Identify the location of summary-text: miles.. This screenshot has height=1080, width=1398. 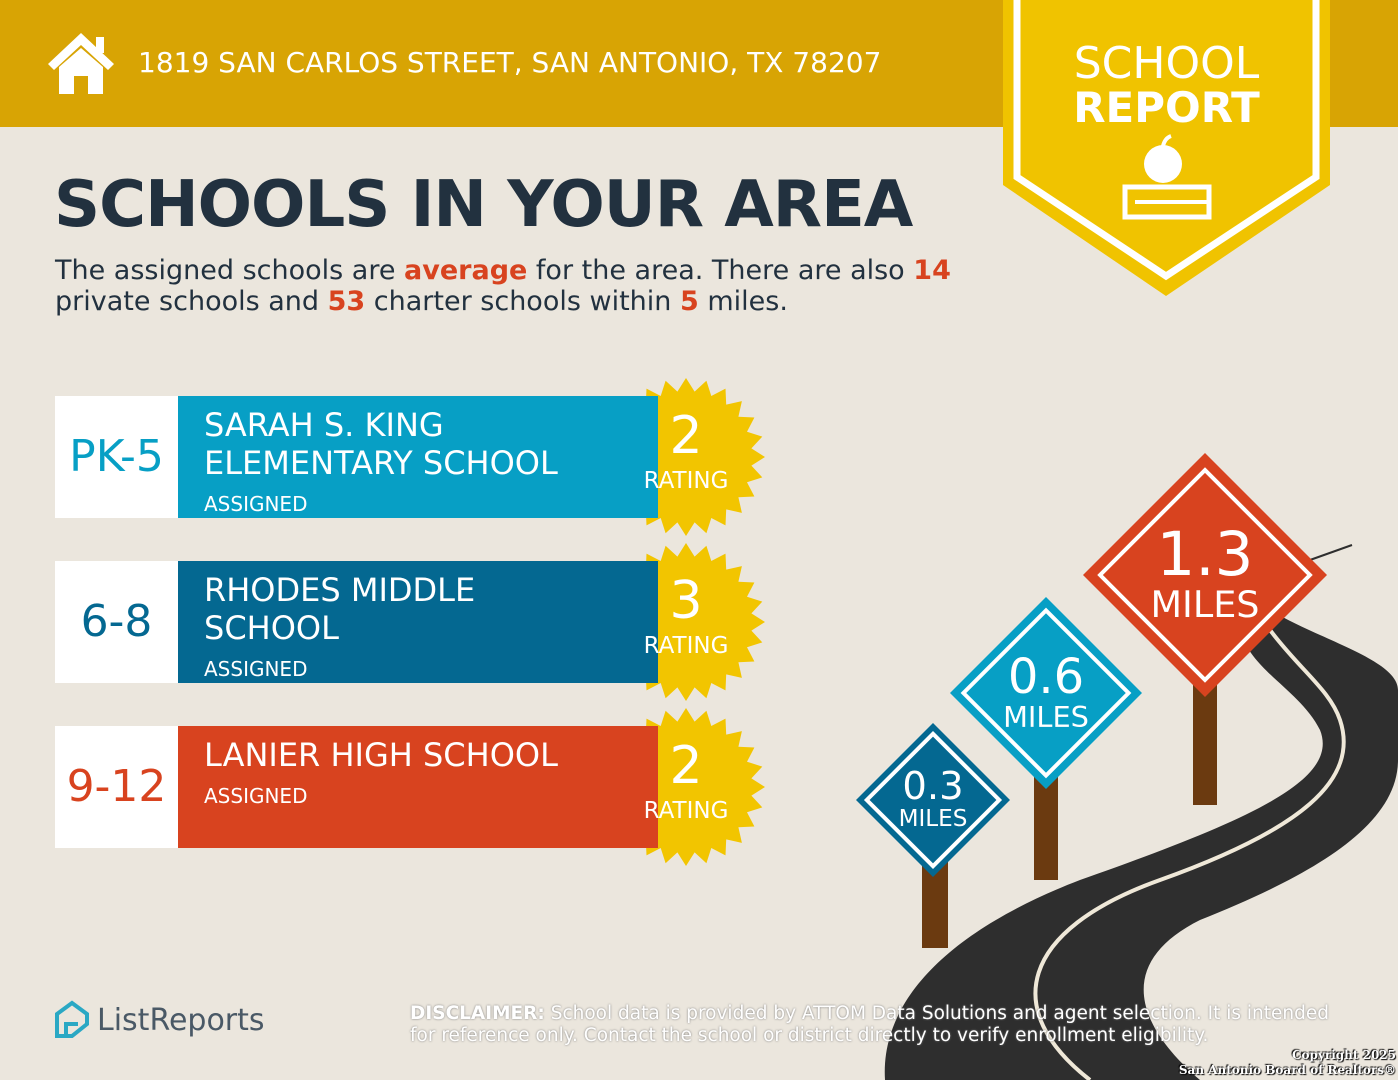
(743, 301).